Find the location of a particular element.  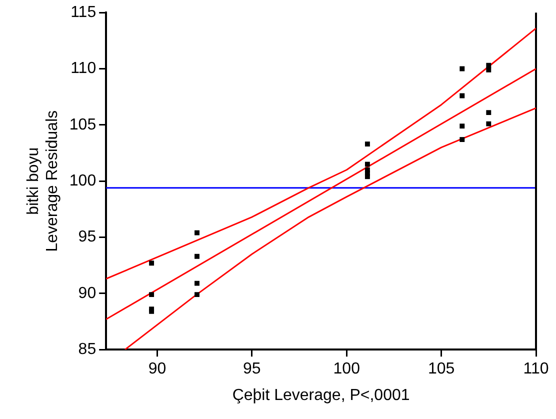

y-tick-label: 90 is located at coordinates (87, 293).